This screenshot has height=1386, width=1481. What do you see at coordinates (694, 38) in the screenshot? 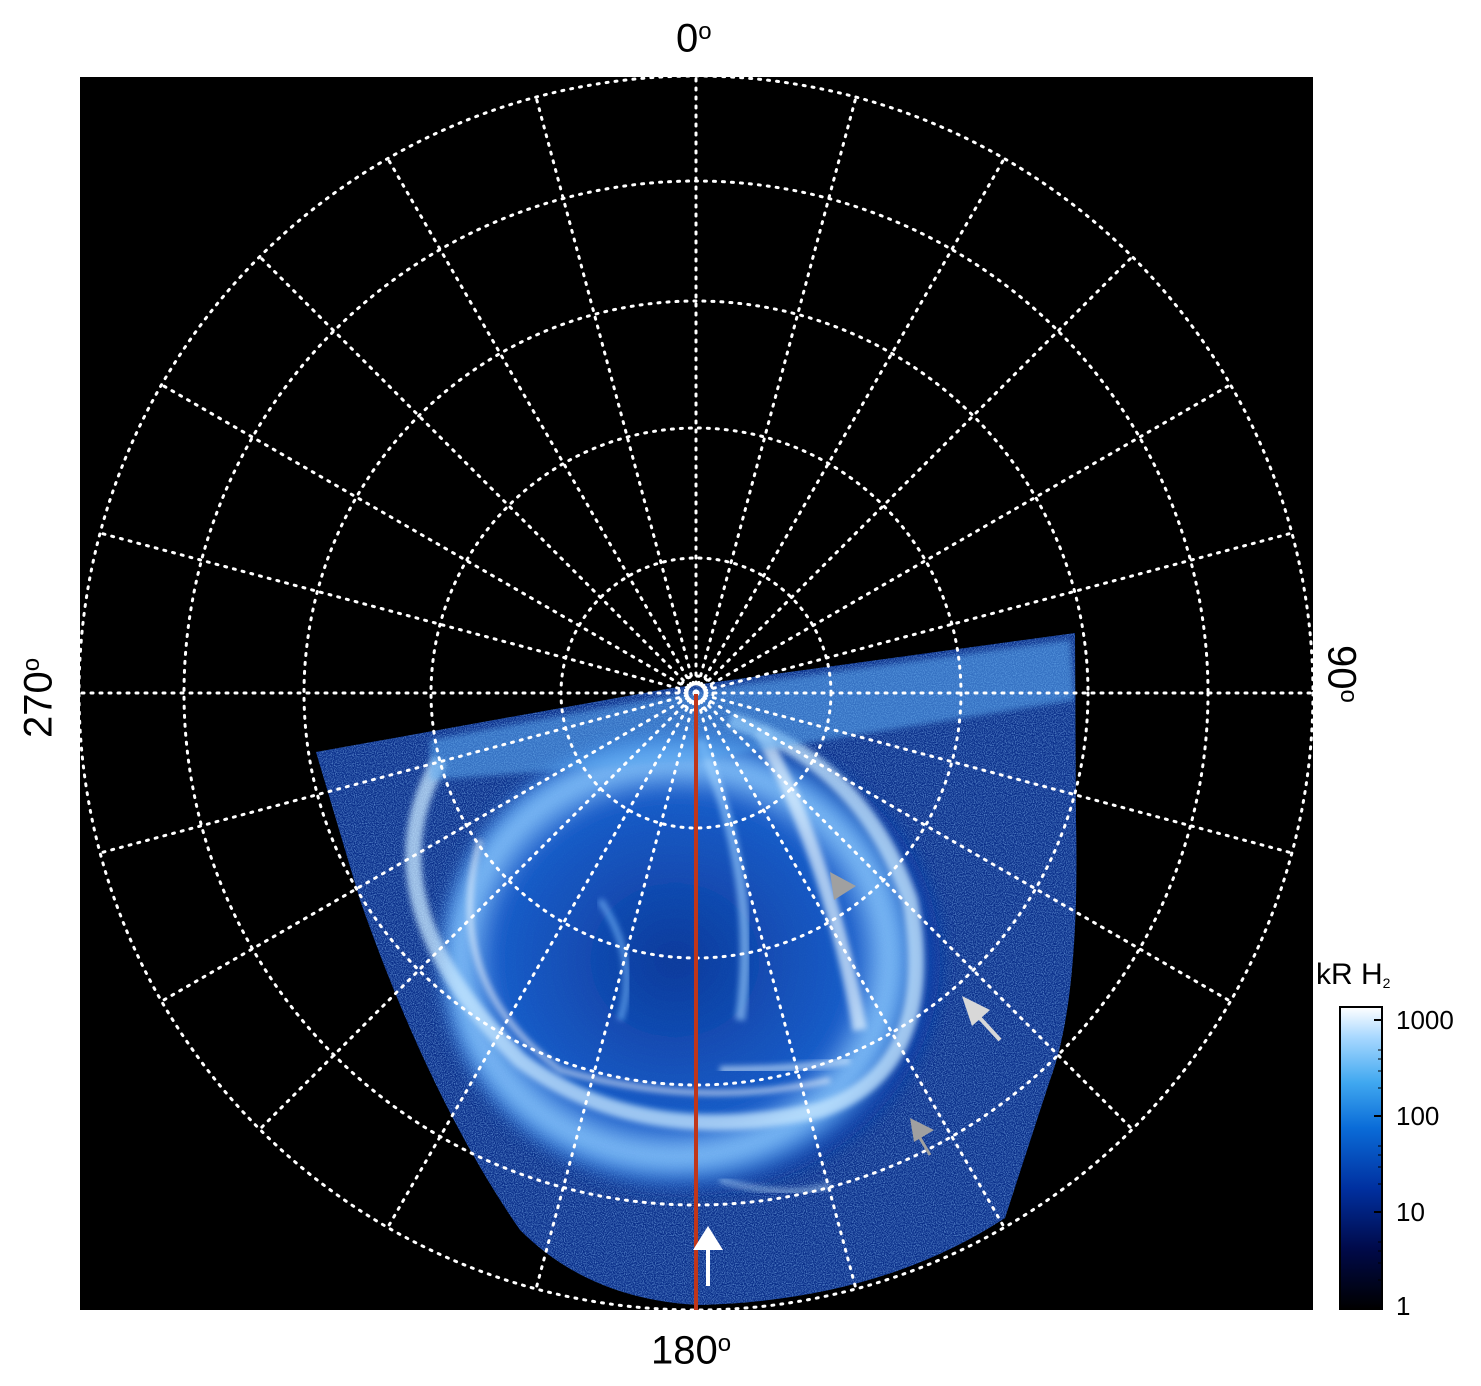
I see `angle-label-0: 0o` at bounding box center [694, 38].